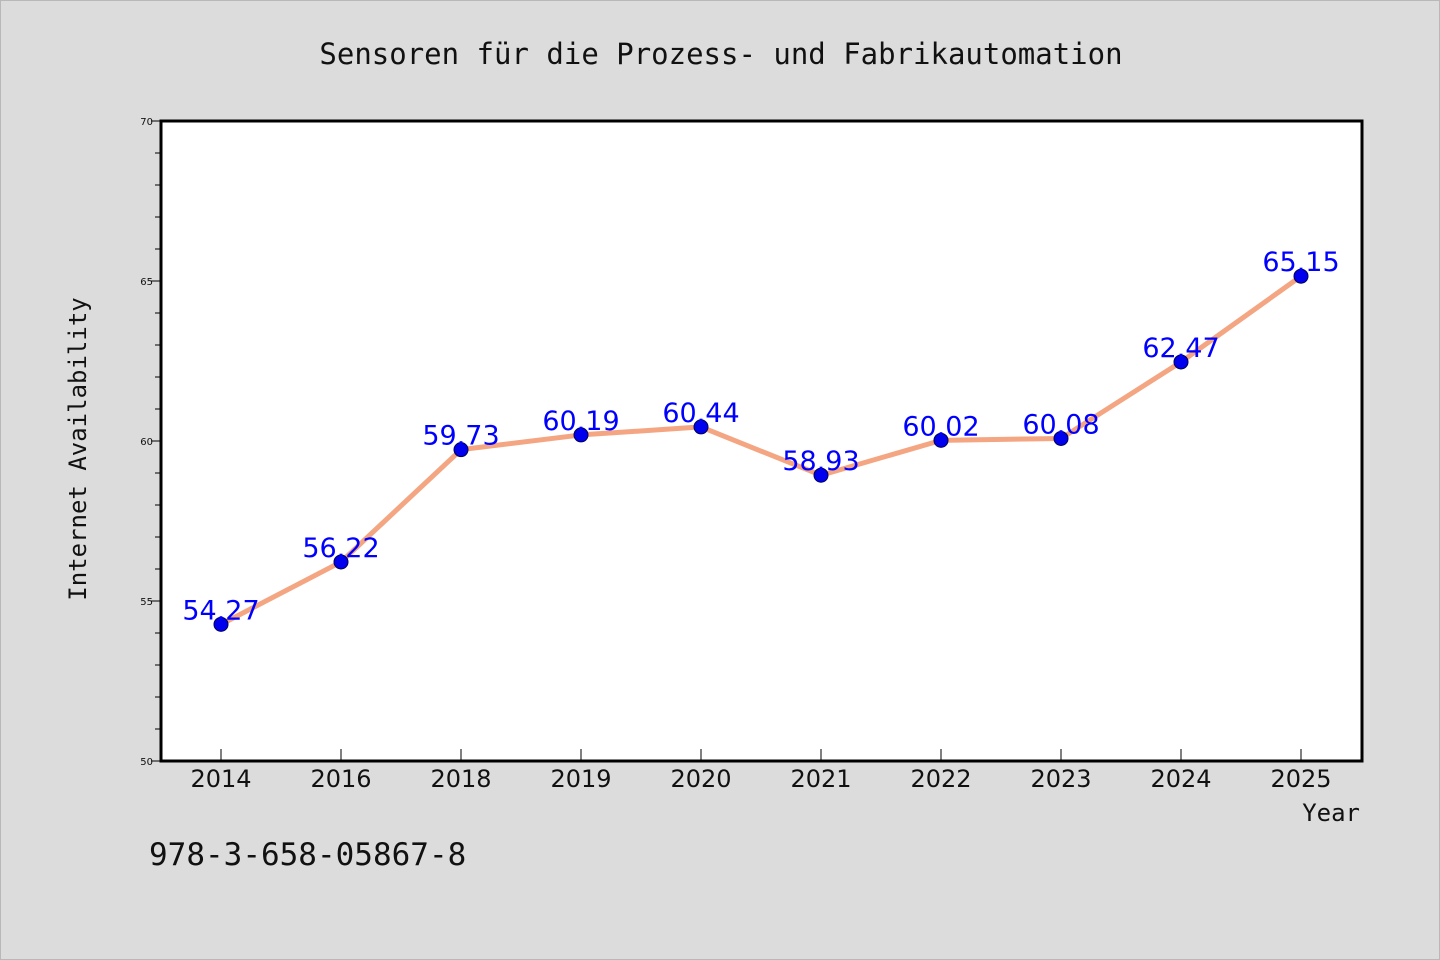 The height and width of the screenshot is (960, 1440). Describe the element at coordinates (146, 602) in the screenshot. I see `y-tick-label: 55` at that location.